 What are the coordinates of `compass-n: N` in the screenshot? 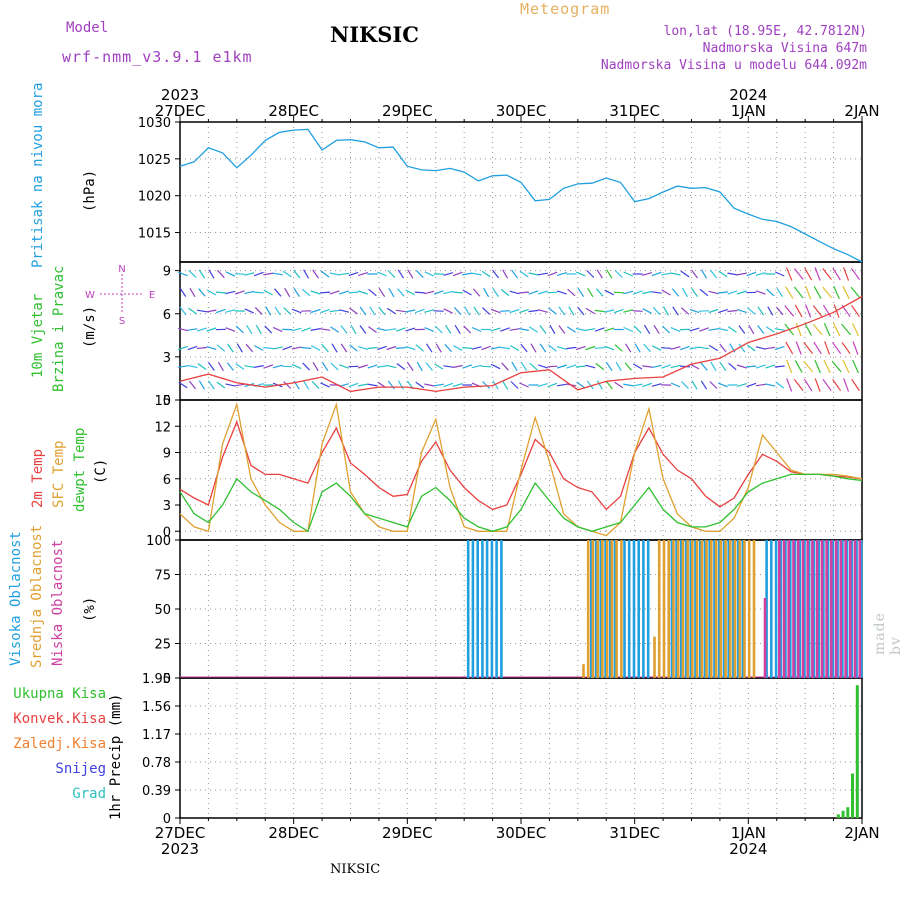 It's located at (121, 269).